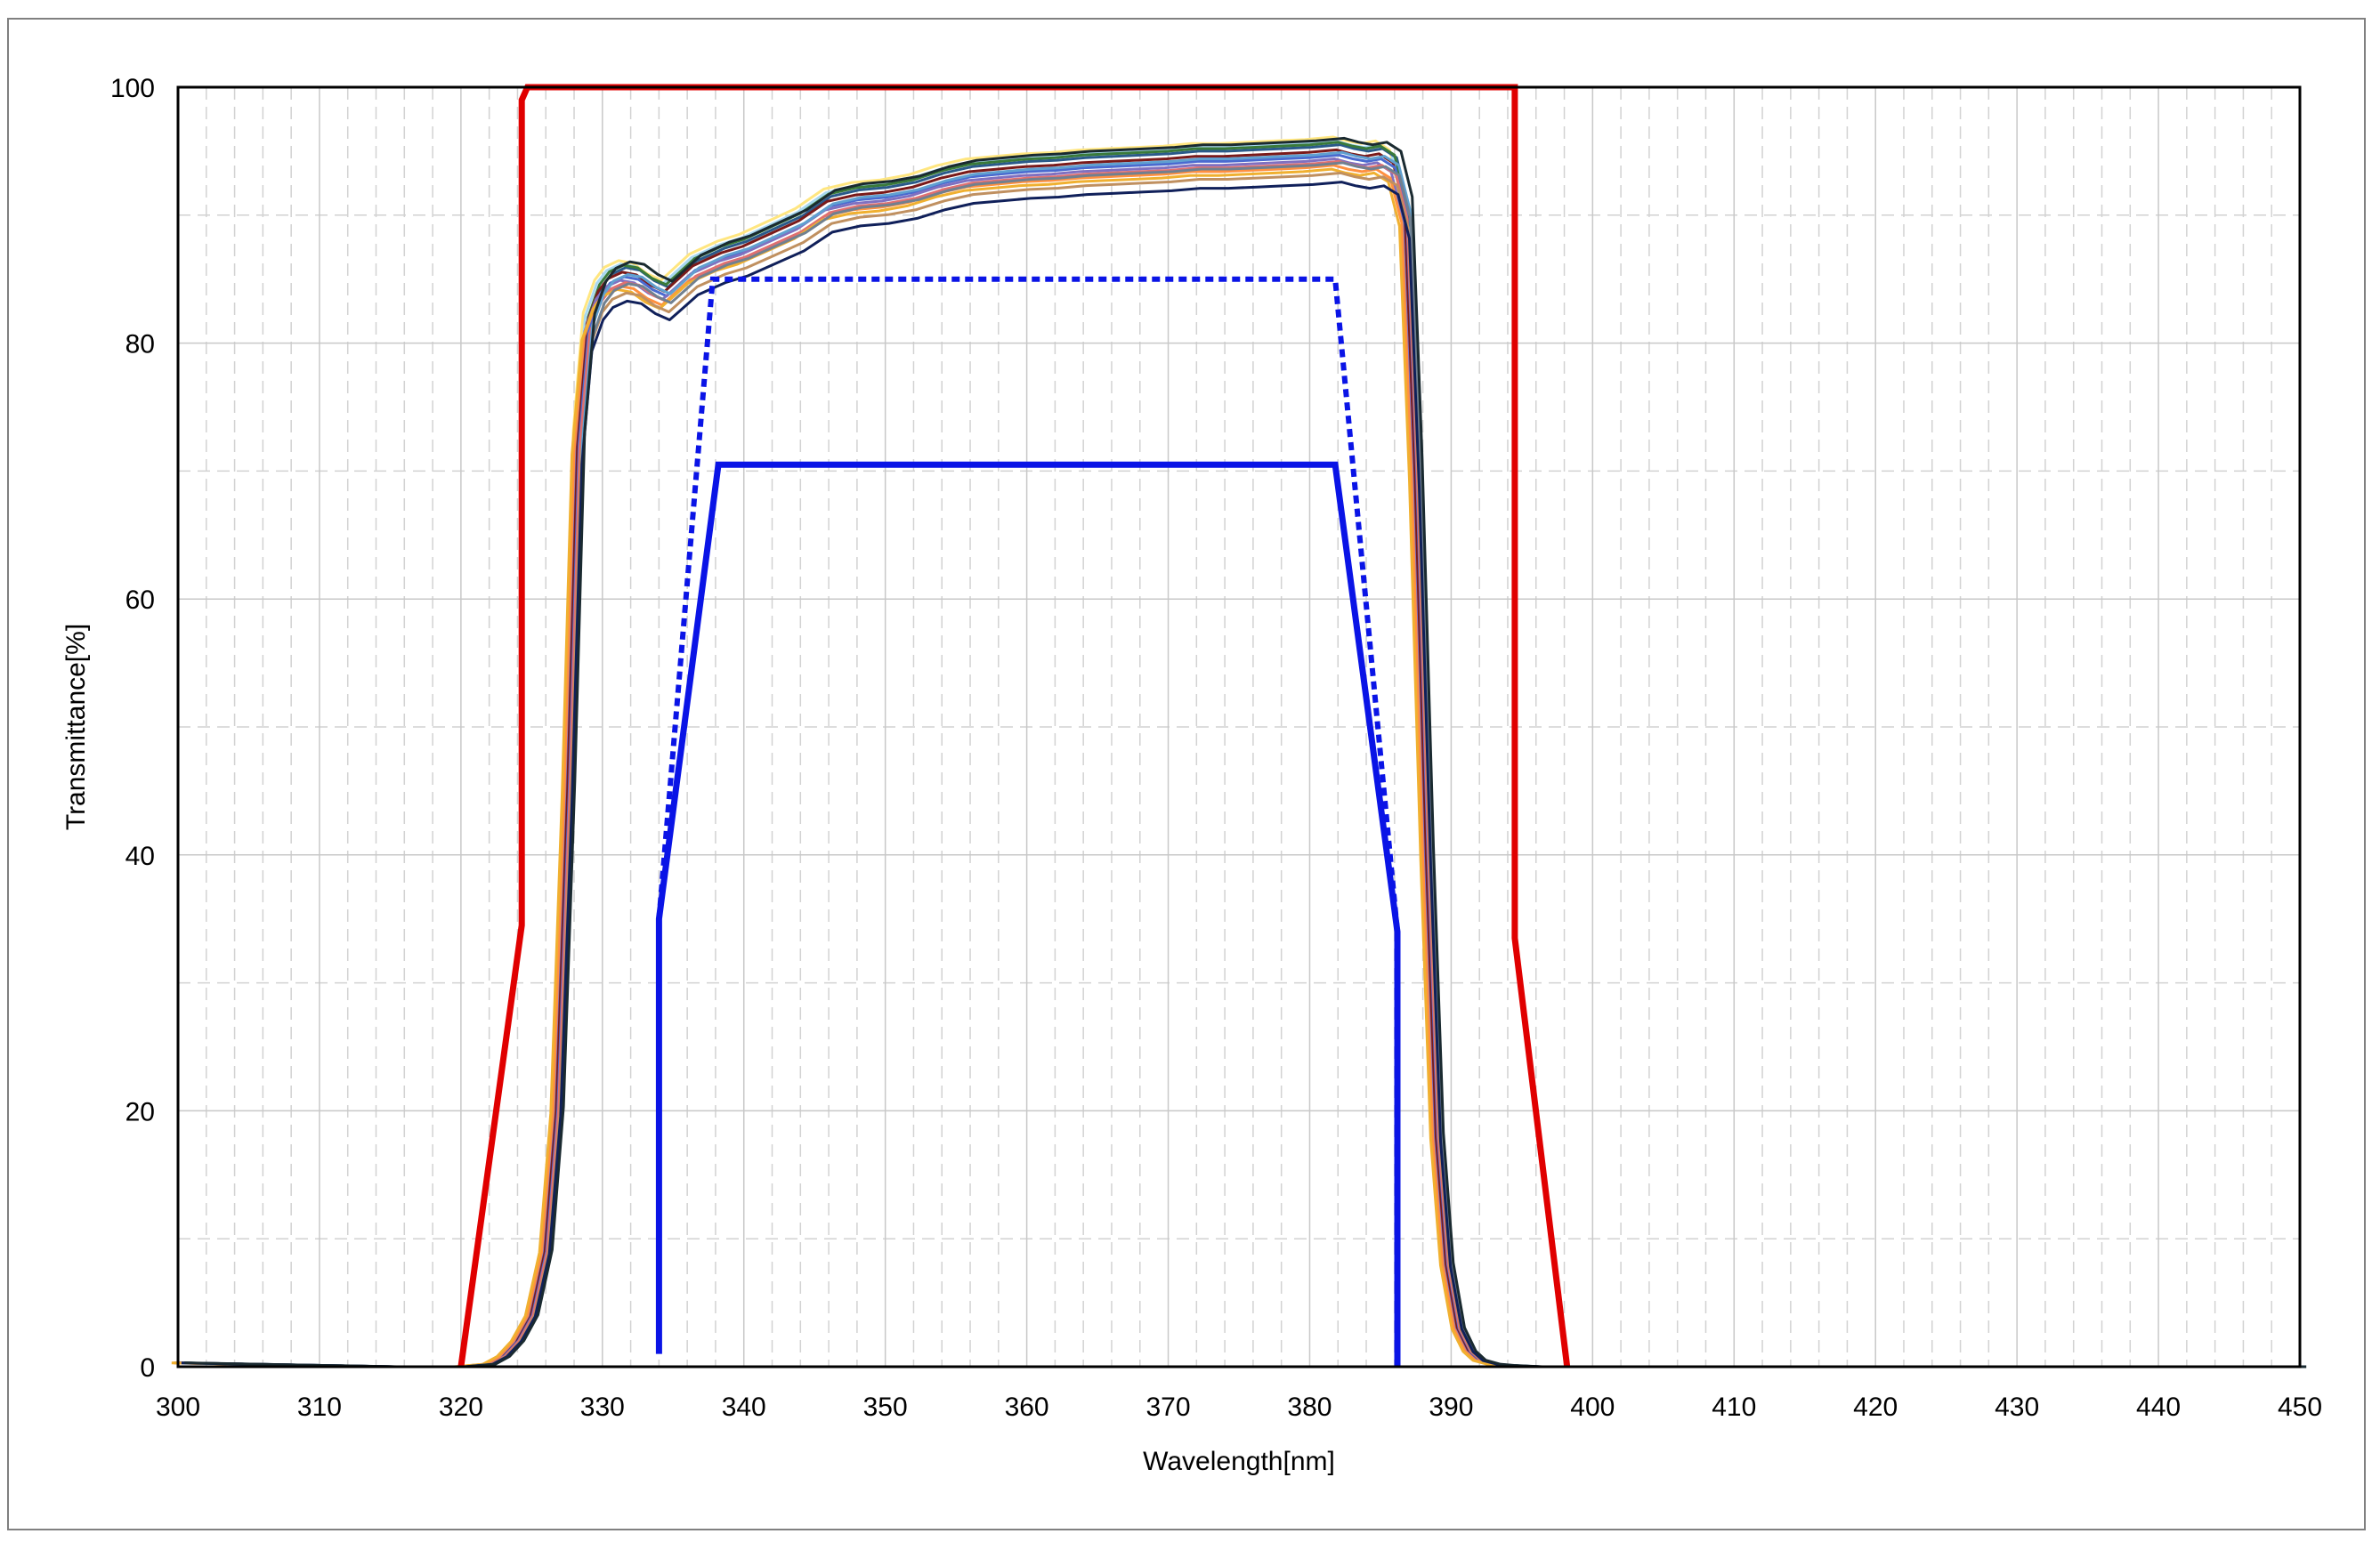  I want to click on x-tick-label: 300, so click(178, 1407).